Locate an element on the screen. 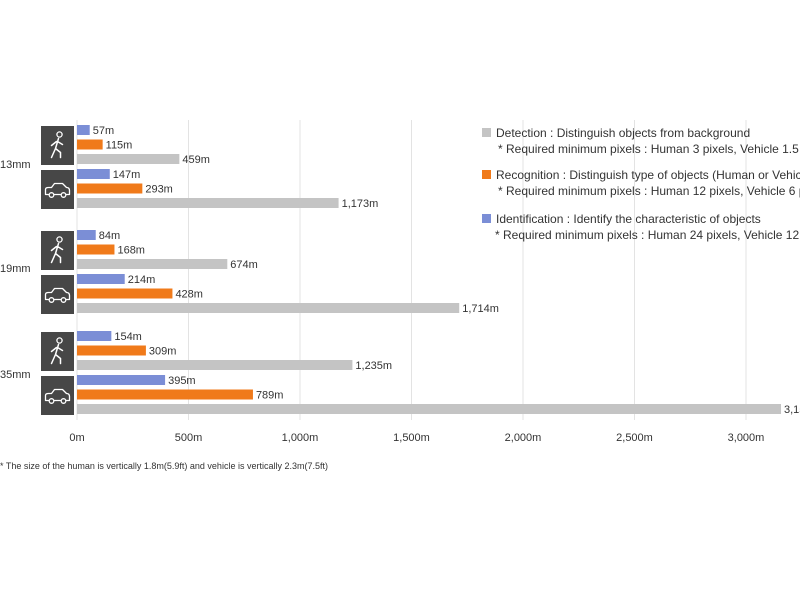 The height and width of the screenshot is (600, 800). value-label: 168m is located at coordinates (131, 251).